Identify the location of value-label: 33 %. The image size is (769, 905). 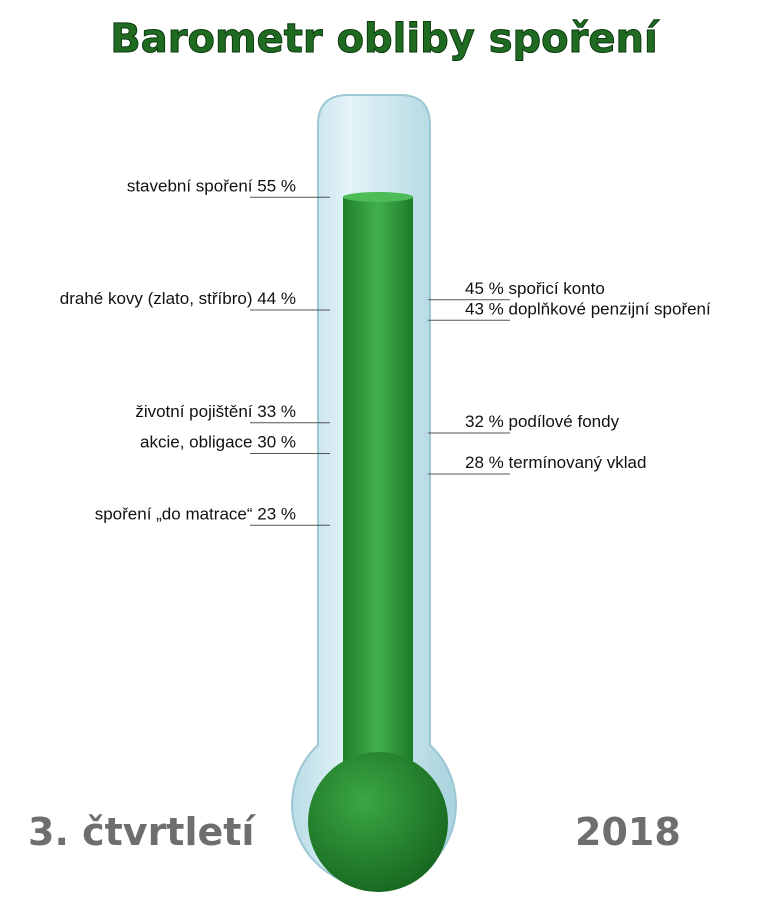
(276, 411).